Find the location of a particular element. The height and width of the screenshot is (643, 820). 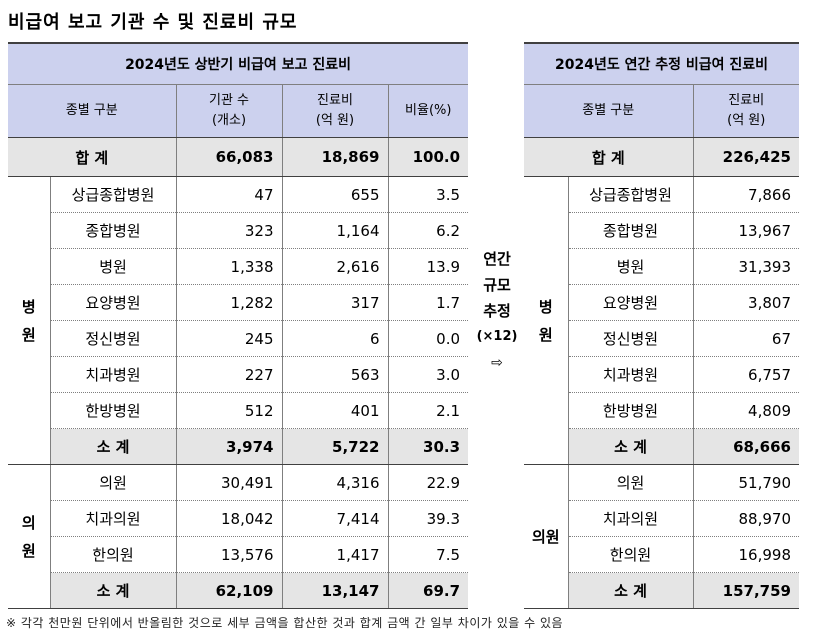

row-cost: 2,616 is located at coordinates (334, 266).